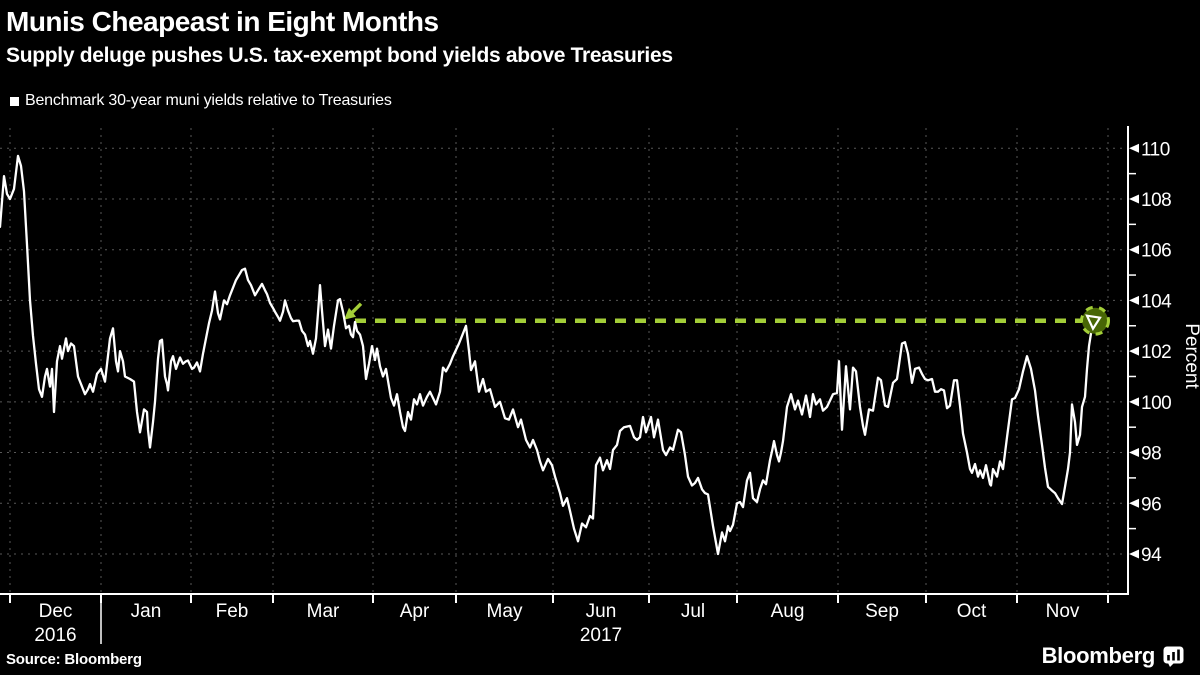 The image size is (1200, 675). I want to click on bloomberg-logo-icon, so click(1173, 656).